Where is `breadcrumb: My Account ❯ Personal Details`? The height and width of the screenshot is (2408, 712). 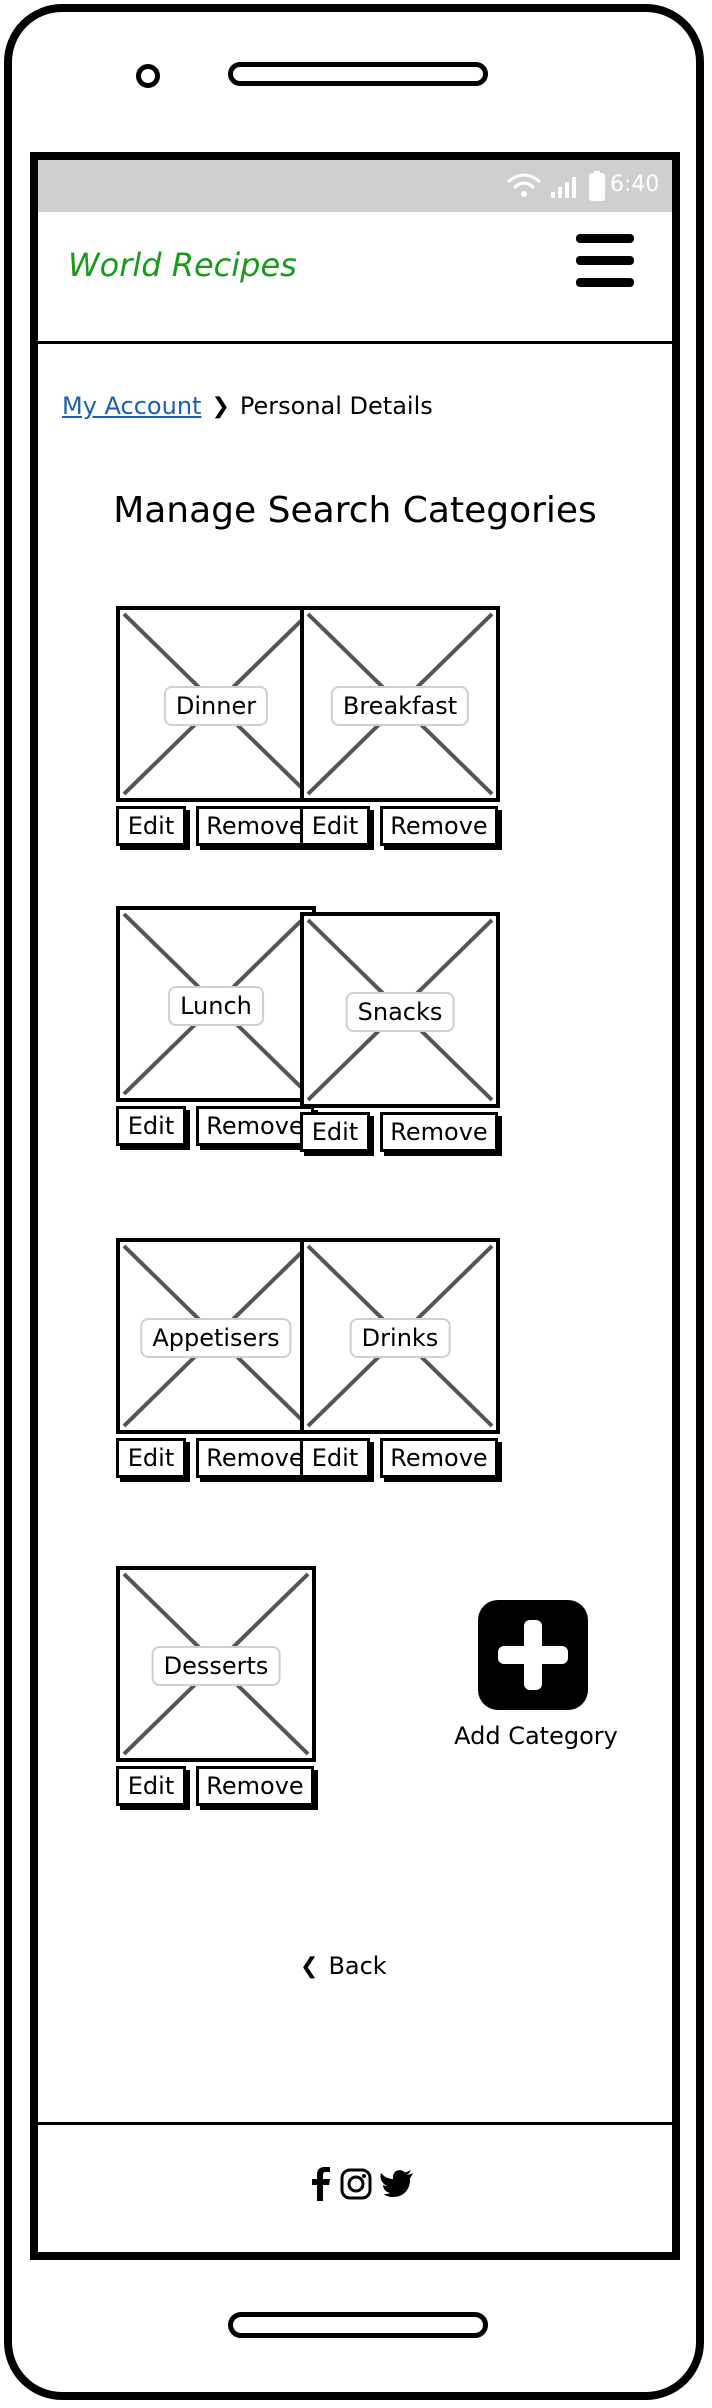
breadcrumb: My Account ❯ Personal Details is located at coordinates (247, 406).